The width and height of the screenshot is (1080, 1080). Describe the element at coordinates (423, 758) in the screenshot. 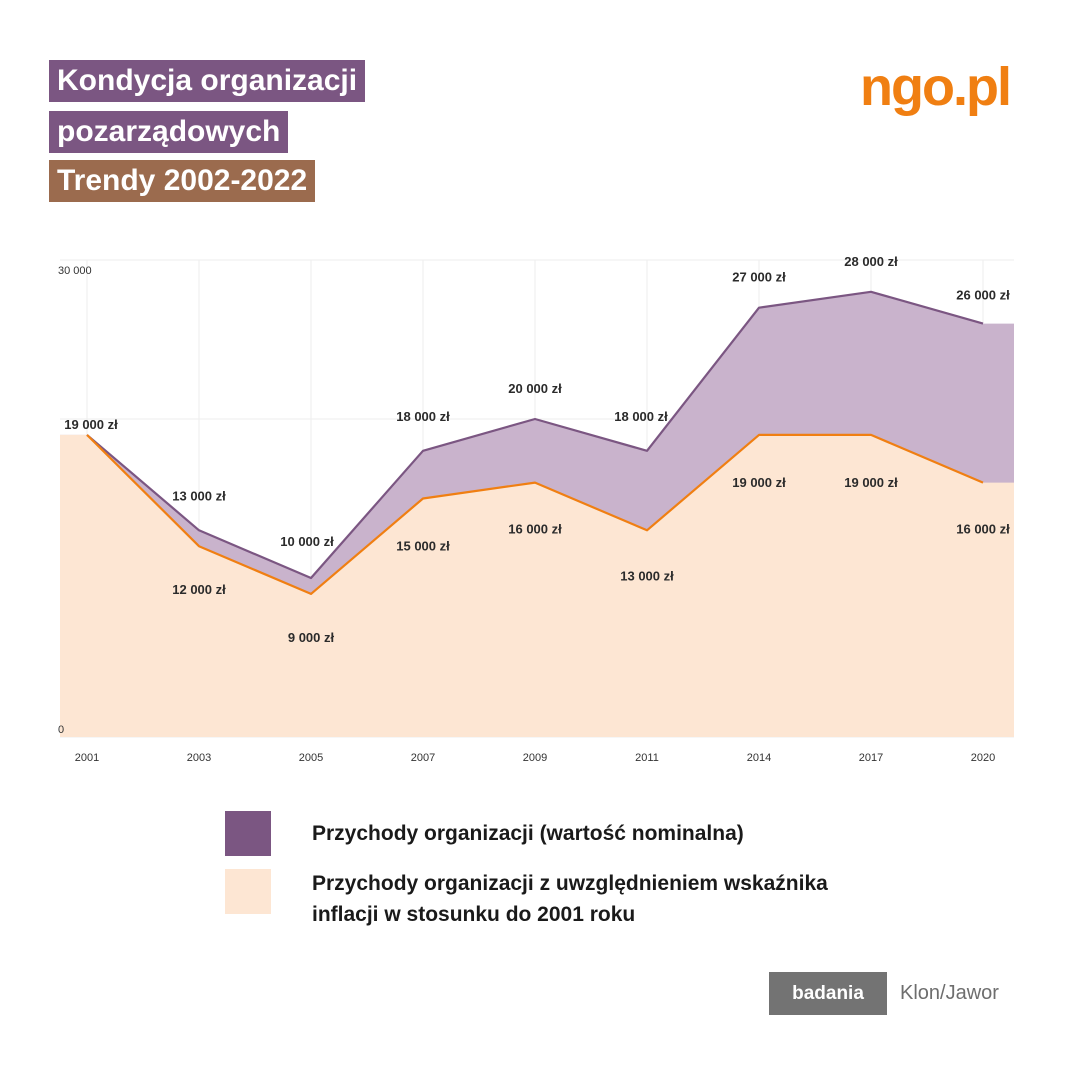

I see `x-tick-label: 2007` at that location.